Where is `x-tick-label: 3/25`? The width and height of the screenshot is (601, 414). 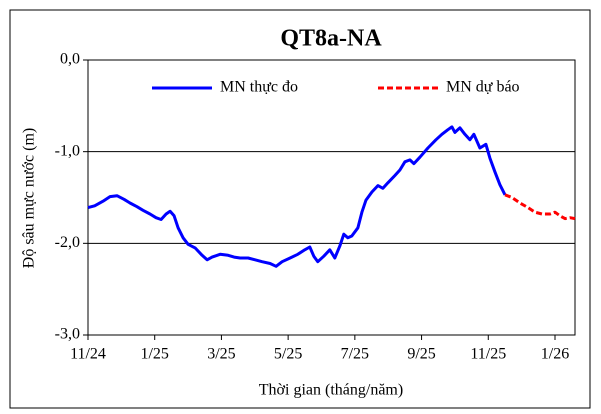
x-tick-label: 3/25 is located at coordinates (221, 354).